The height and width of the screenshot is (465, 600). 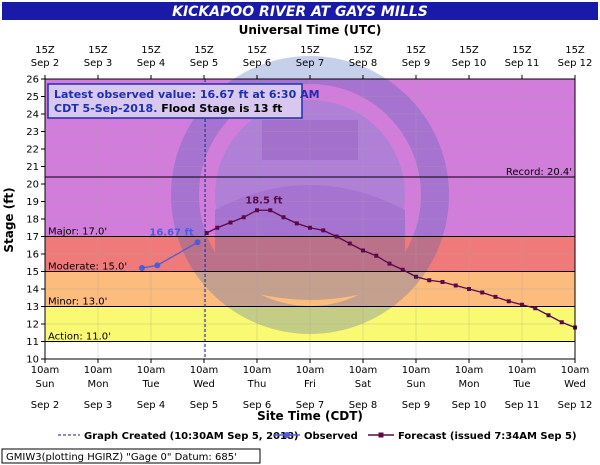 I want to click on bottom-tick-label-day: Tue, so click(x=521, y=384).